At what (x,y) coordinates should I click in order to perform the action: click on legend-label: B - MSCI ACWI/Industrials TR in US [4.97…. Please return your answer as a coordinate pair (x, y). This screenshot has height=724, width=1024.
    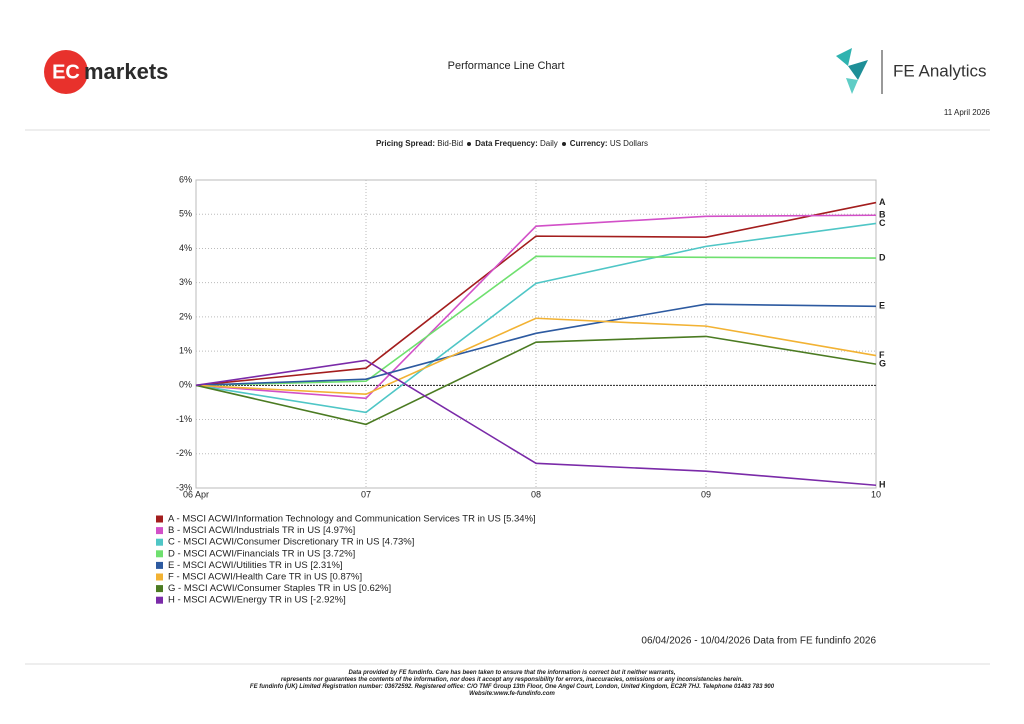
    Looking at the image, I should click on (261, 530).